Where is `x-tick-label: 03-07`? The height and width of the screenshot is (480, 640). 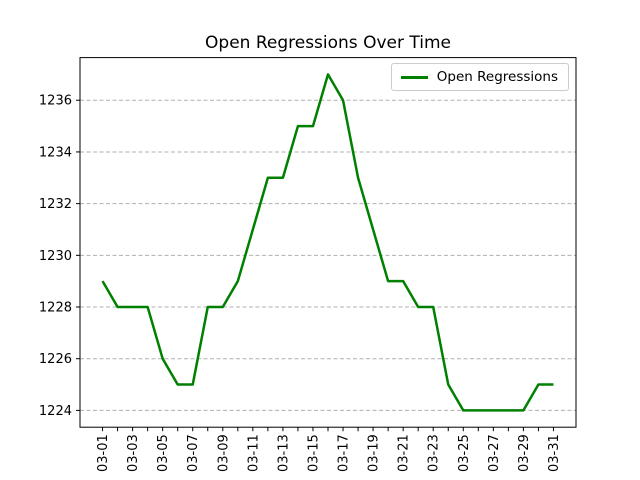
x-tick-label: 03-07 is located at coordinates (193, 453).